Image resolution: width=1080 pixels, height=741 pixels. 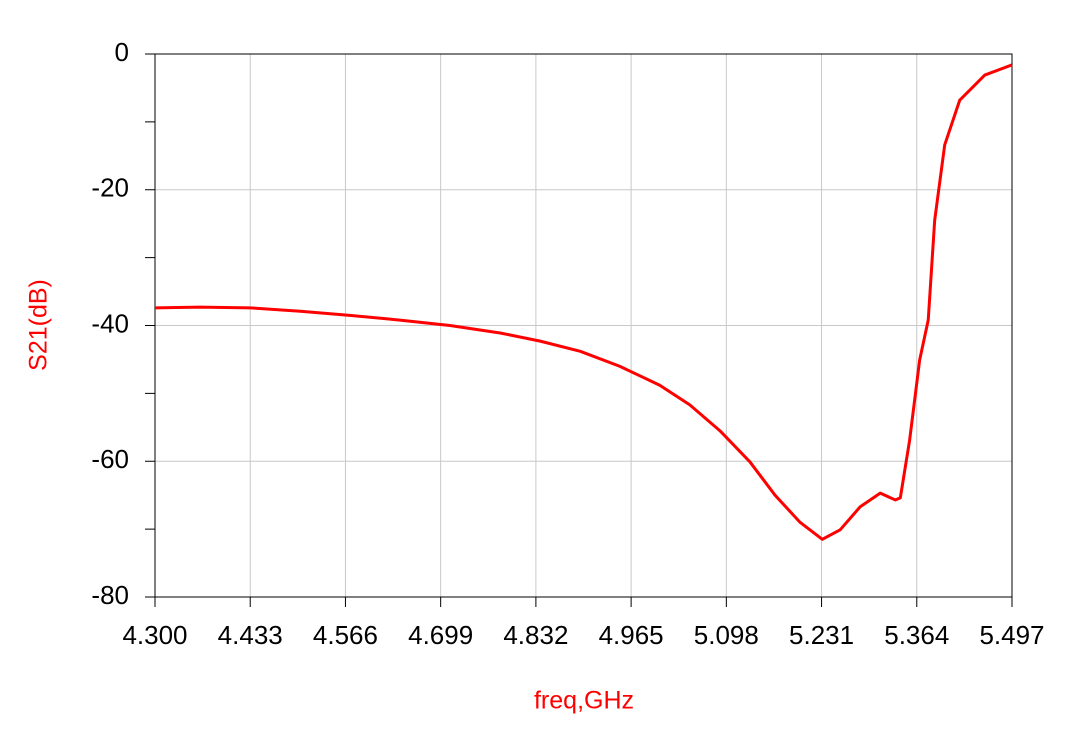 I want to click on x-tick-label: 4.965, so click(x=631, y=635).